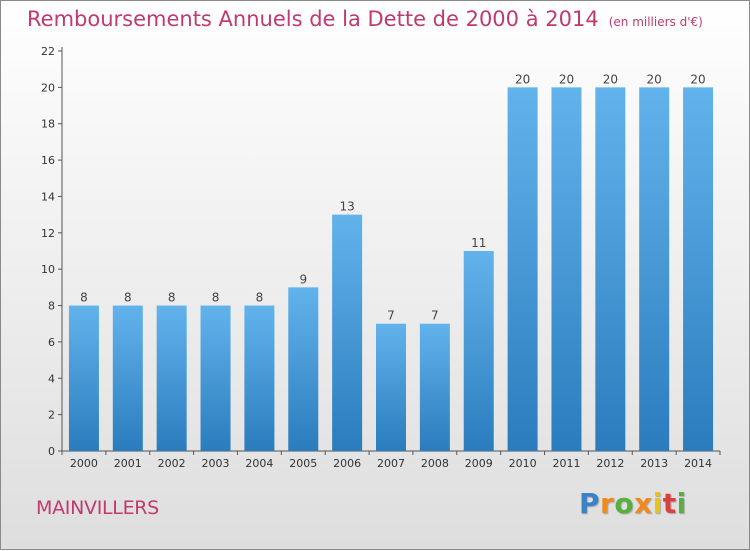 The width and height of the screenshot is (750, 551). What do you see at coordinates (97, 508) in the screenshot?
I see `location-name: MAINVILLERS` at bounding box center [97, 508].